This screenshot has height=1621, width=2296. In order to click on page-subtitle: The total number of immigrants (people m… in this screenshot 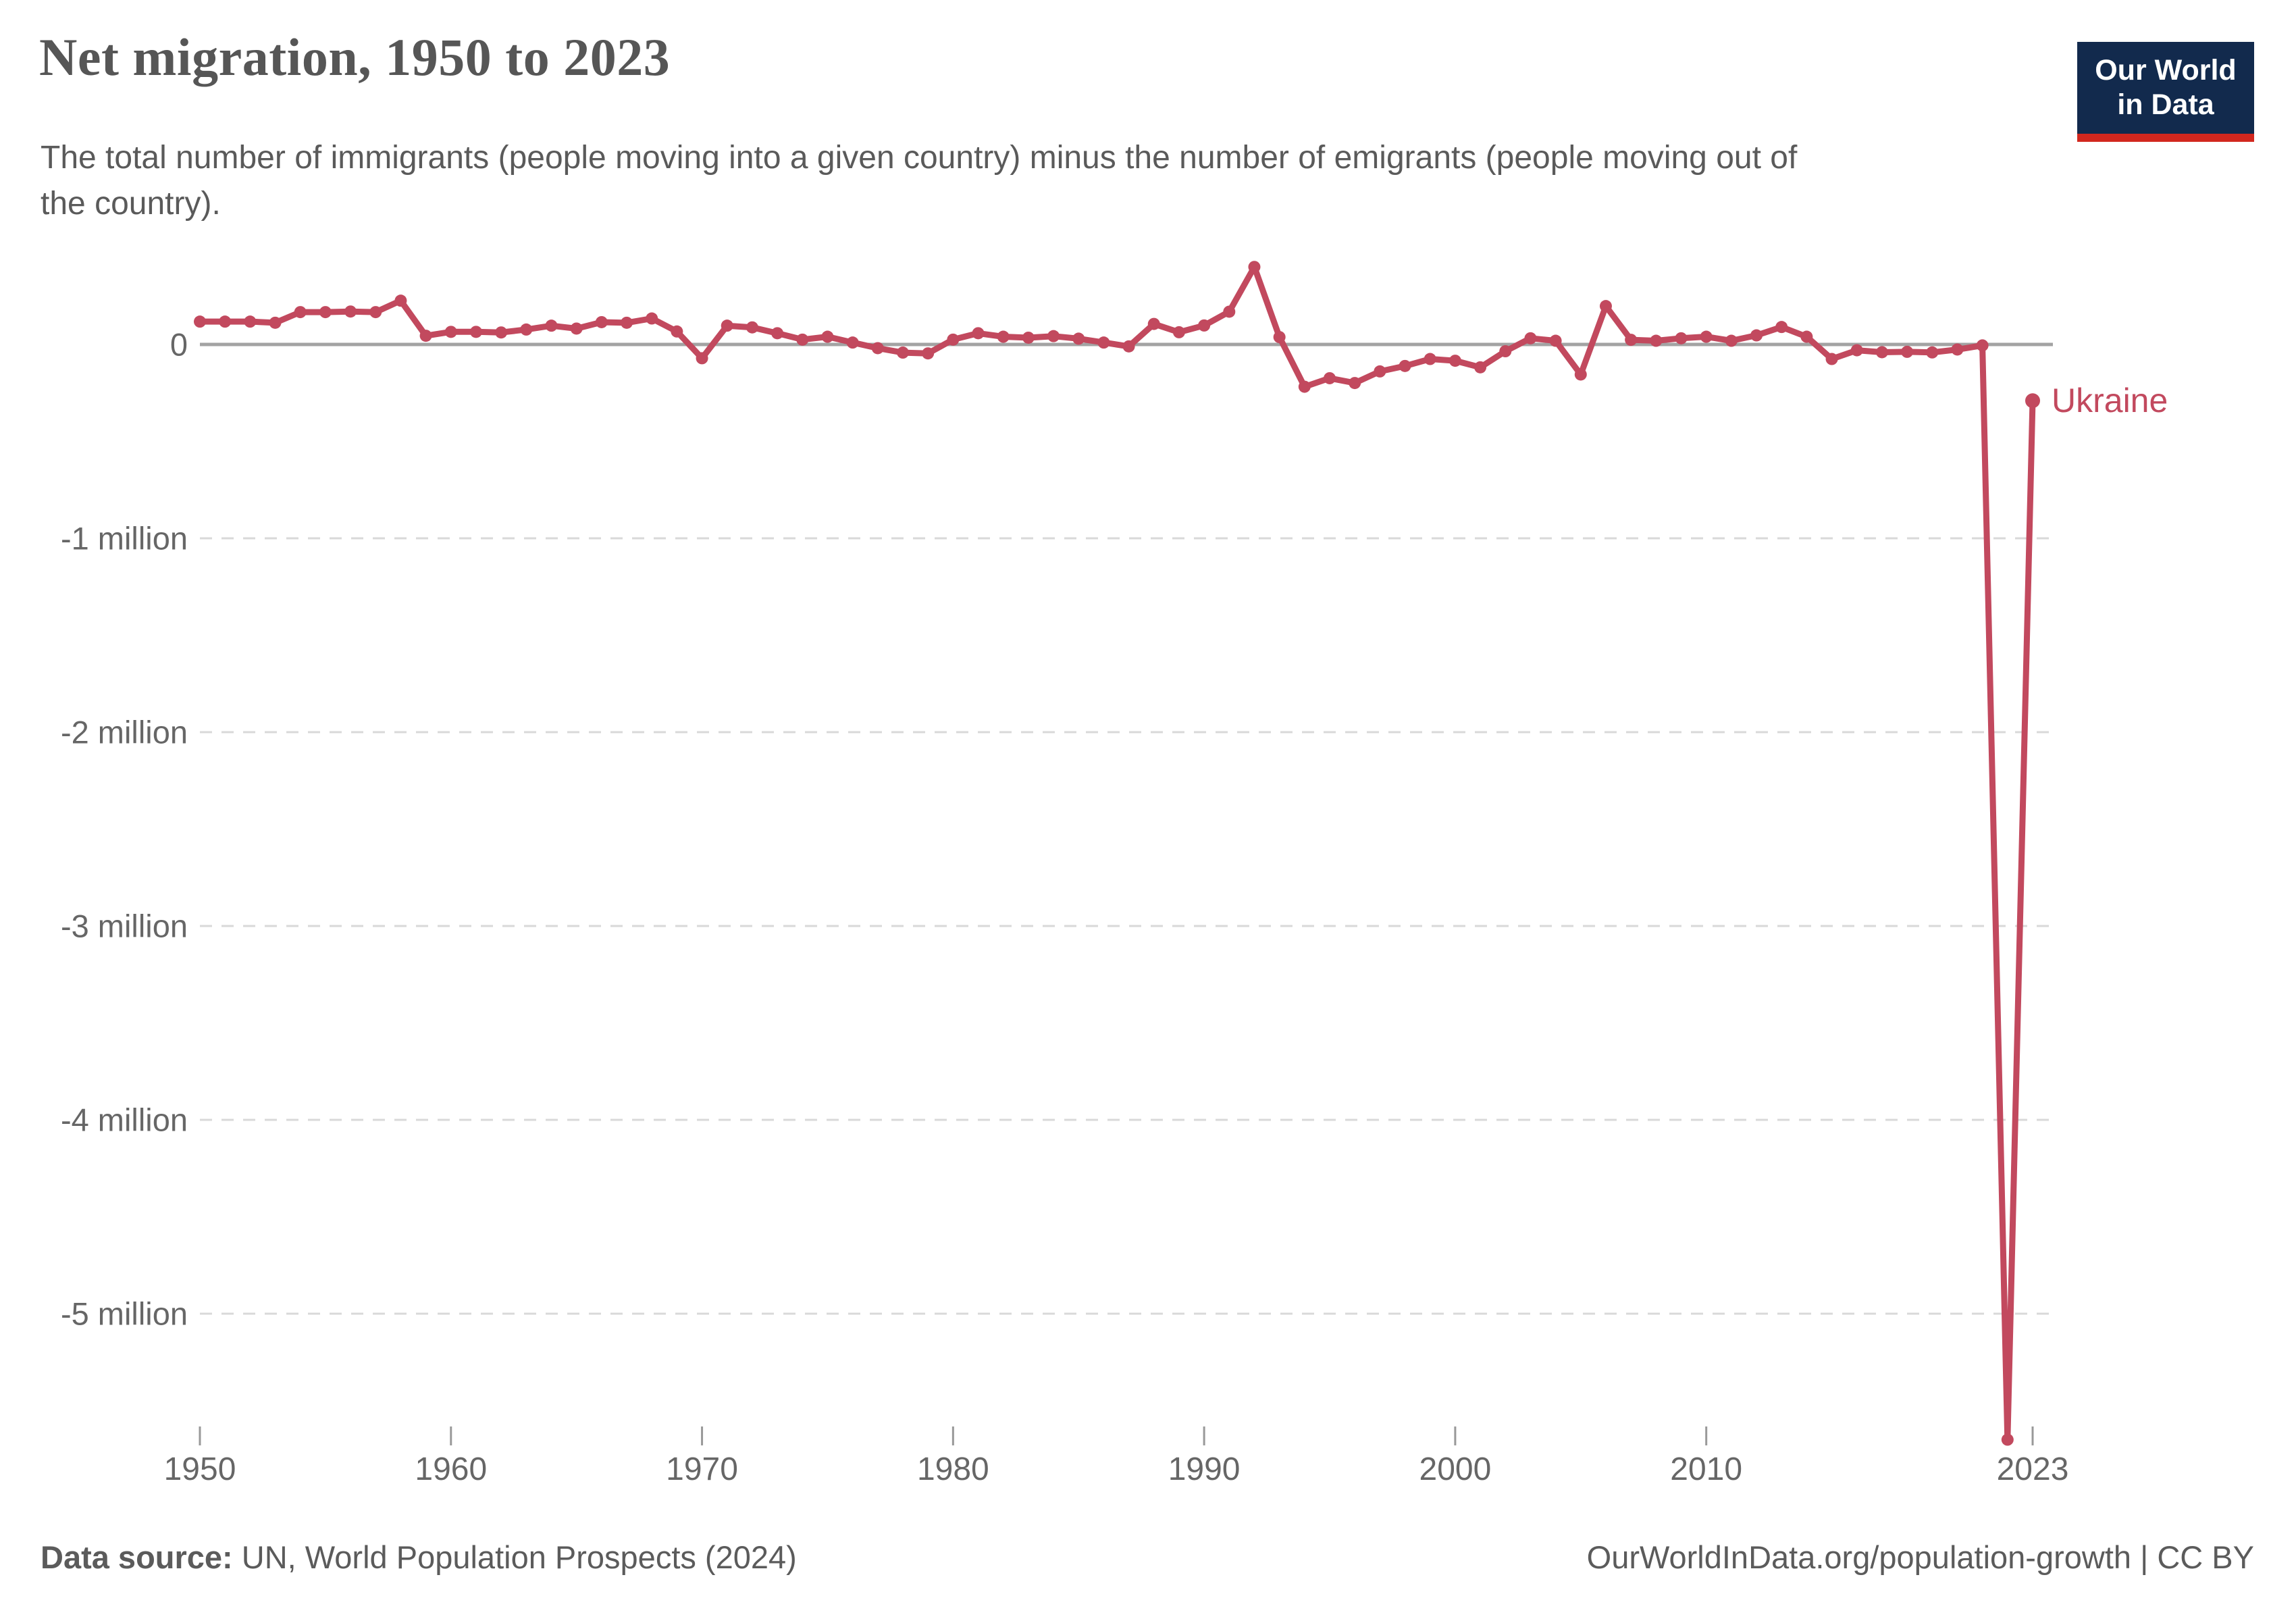, I will do `click(920, 181)`.